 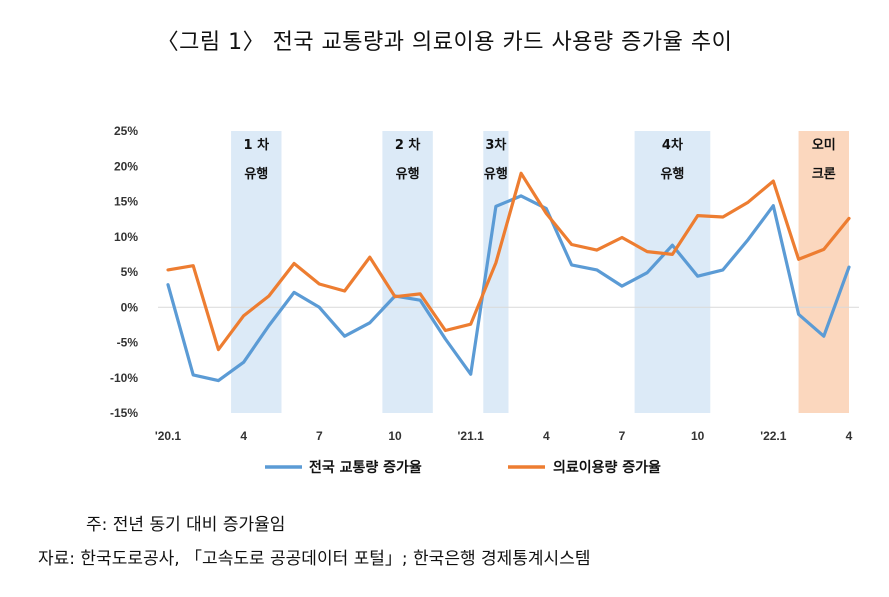 What do you see at coordinates (124, 378) in the screenshot?
I see `y-tick-label: -10%` at bounding box center [124, 378].